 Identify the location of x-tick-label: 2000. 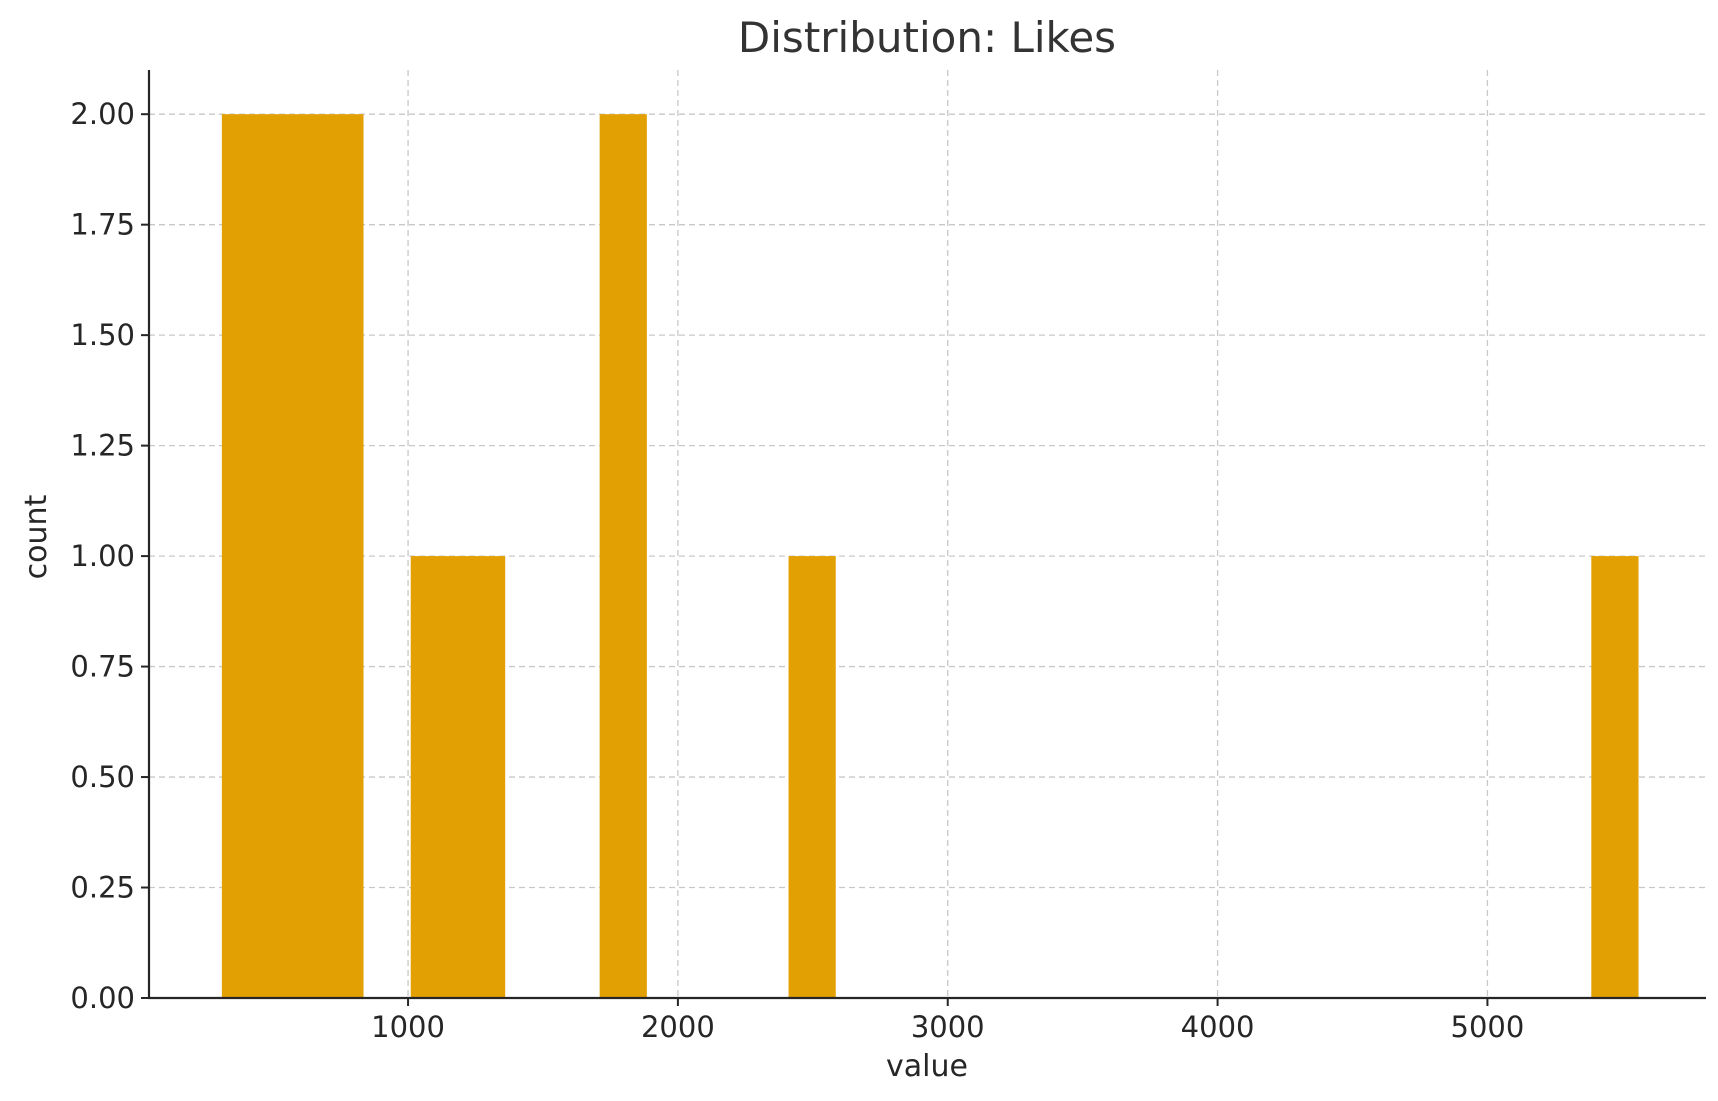
(678, 1027).